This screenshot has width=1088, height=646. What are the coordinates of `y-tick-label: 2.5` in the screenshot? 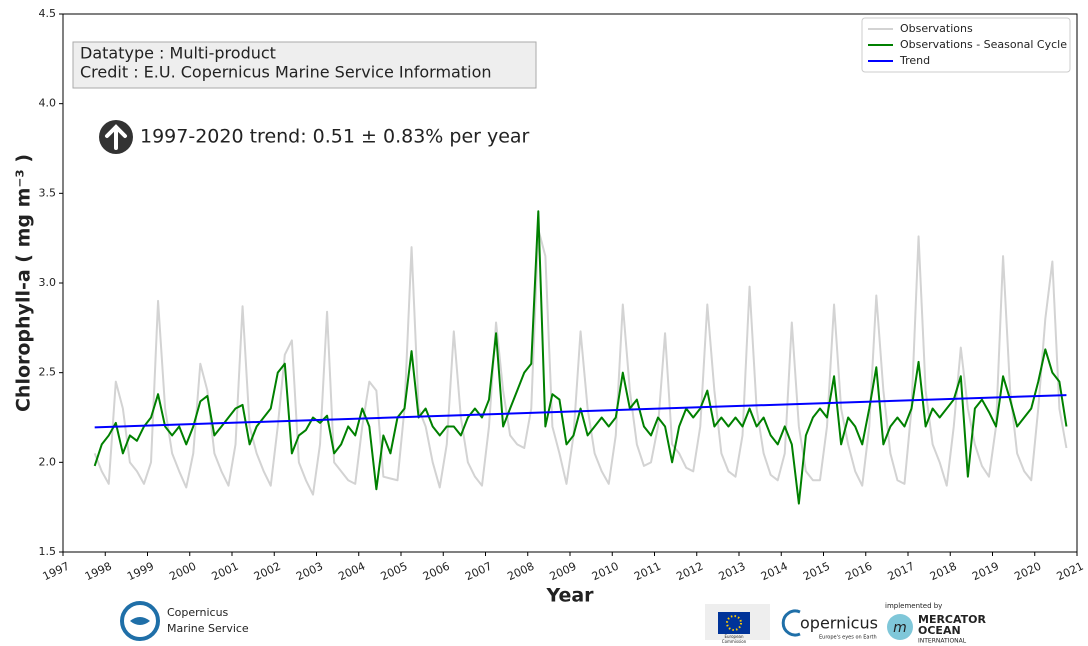 It's located at (48, 372).